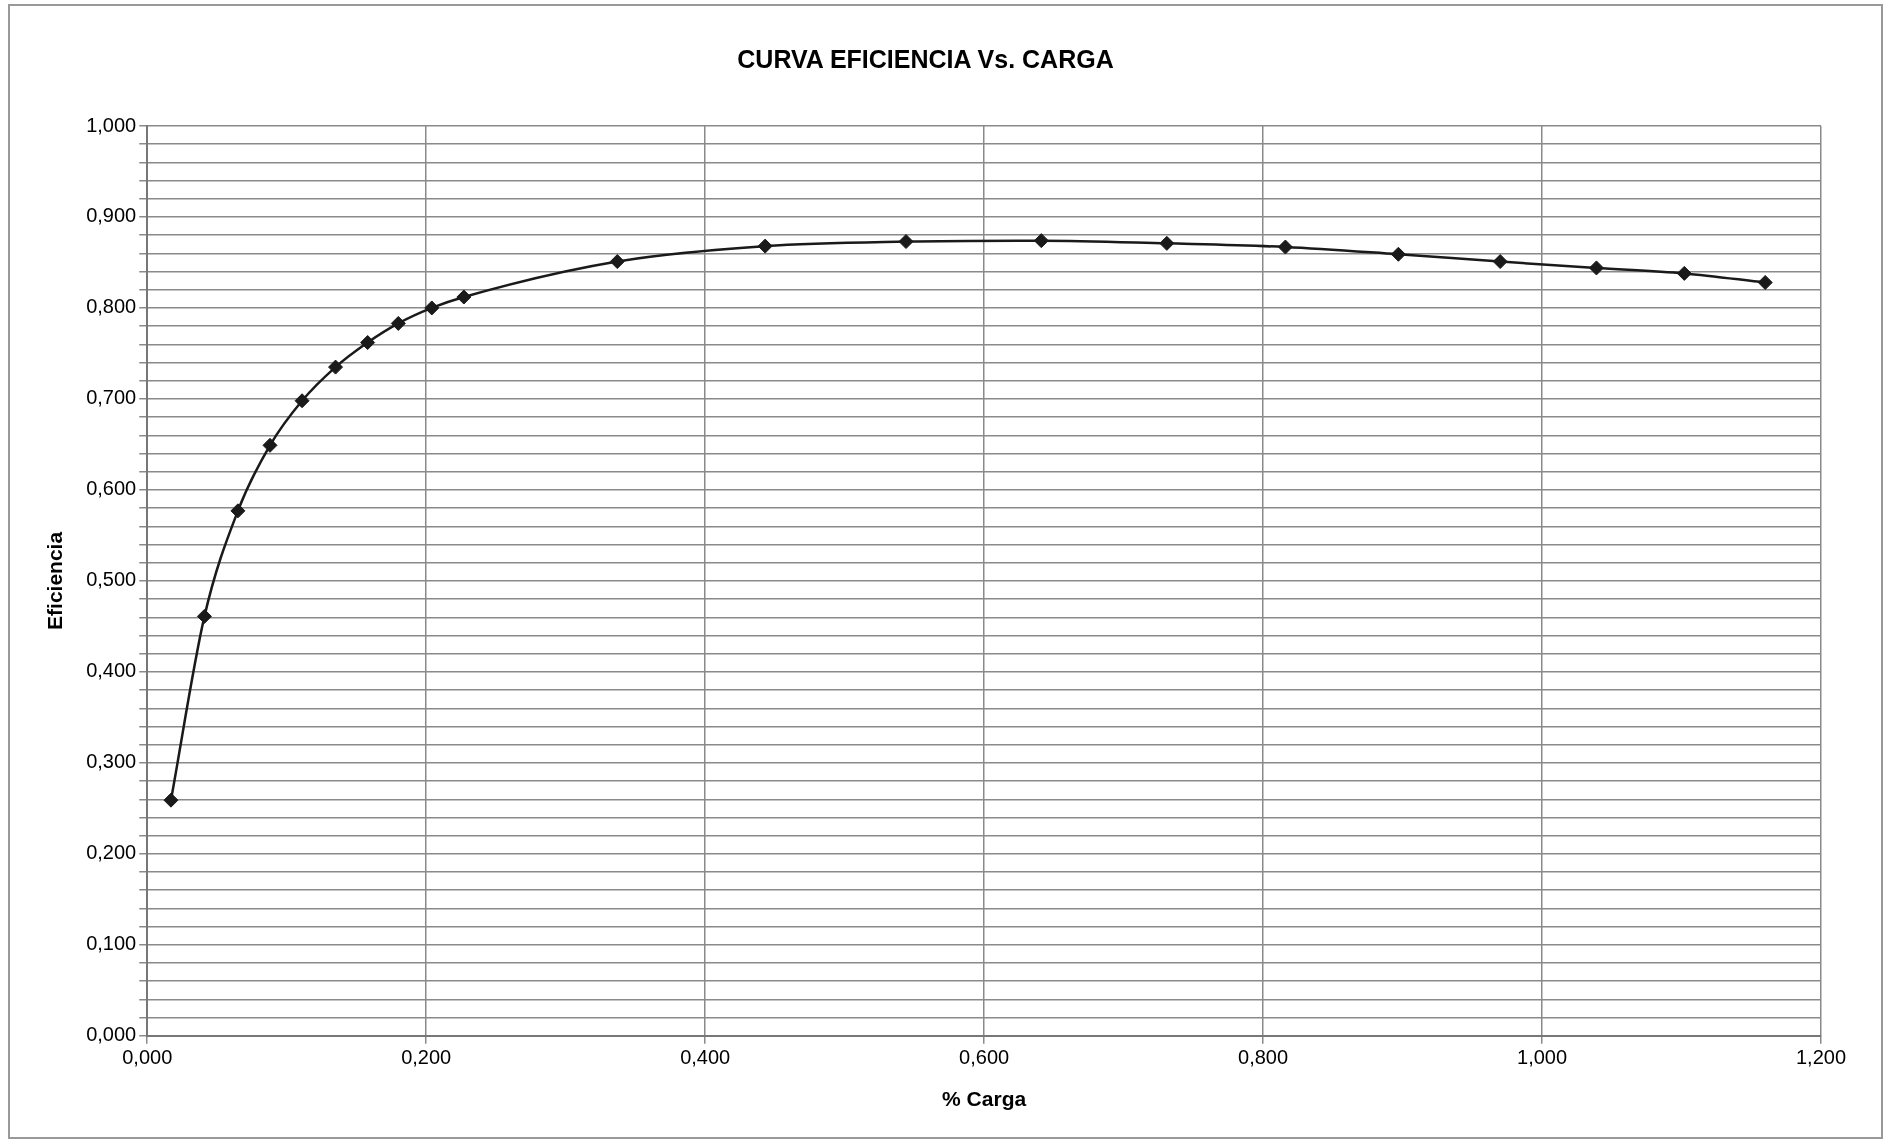  Describe the element at coordinates (111, 761) in the screenshot. I see `y-tick-label: 0,300` at that location.